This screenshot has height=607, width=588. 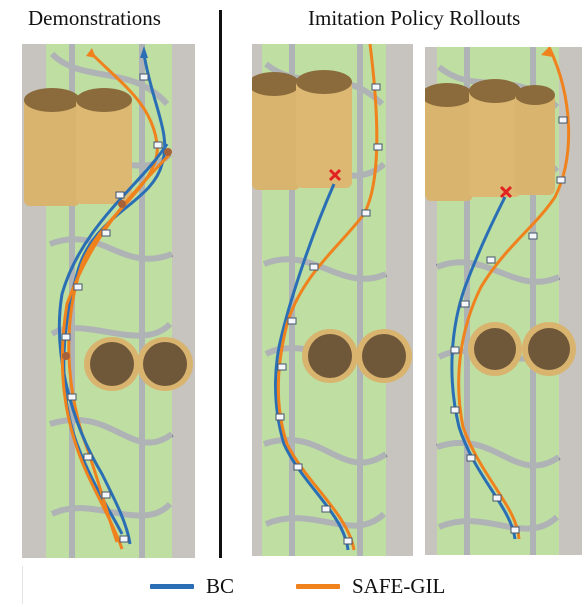 I want to click on safe-gil-rollout-path, so click(x=327, y=297).